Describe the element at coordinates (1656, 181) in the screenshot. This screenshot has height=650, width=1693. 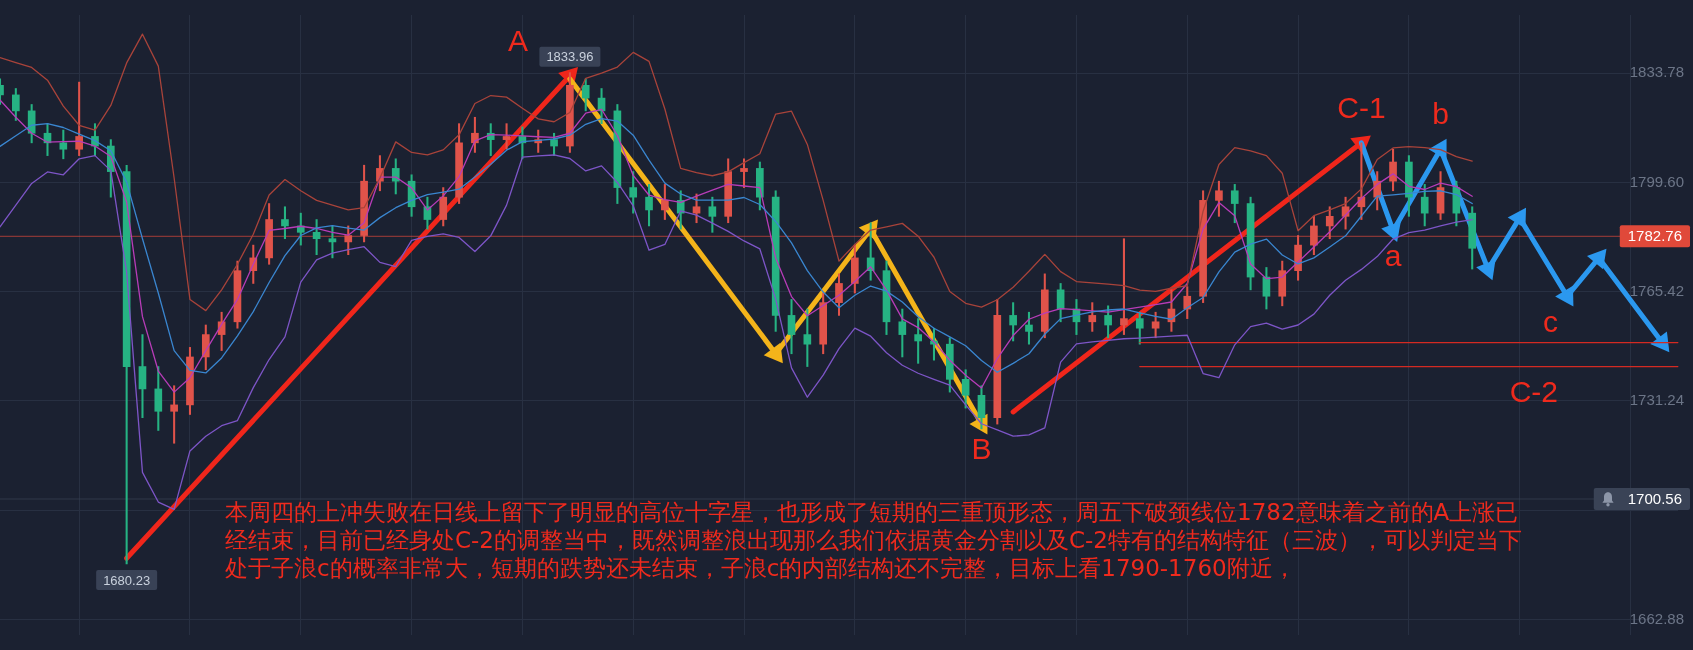
I see `y-tick-label: 1799.60` at that location.